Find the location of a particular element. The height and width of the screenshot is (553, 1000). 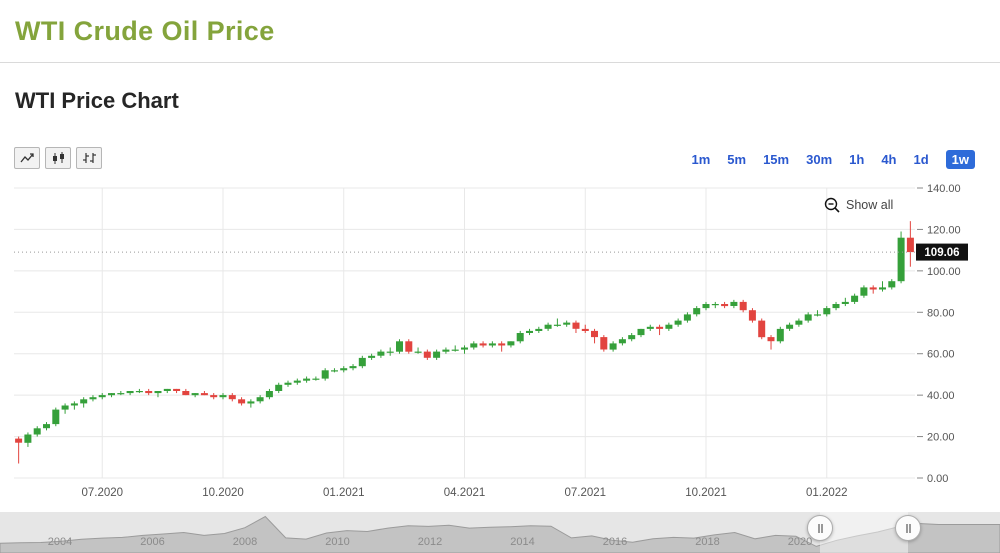

x-axis-label: 10.2021 is located at coordinates (706, 493).